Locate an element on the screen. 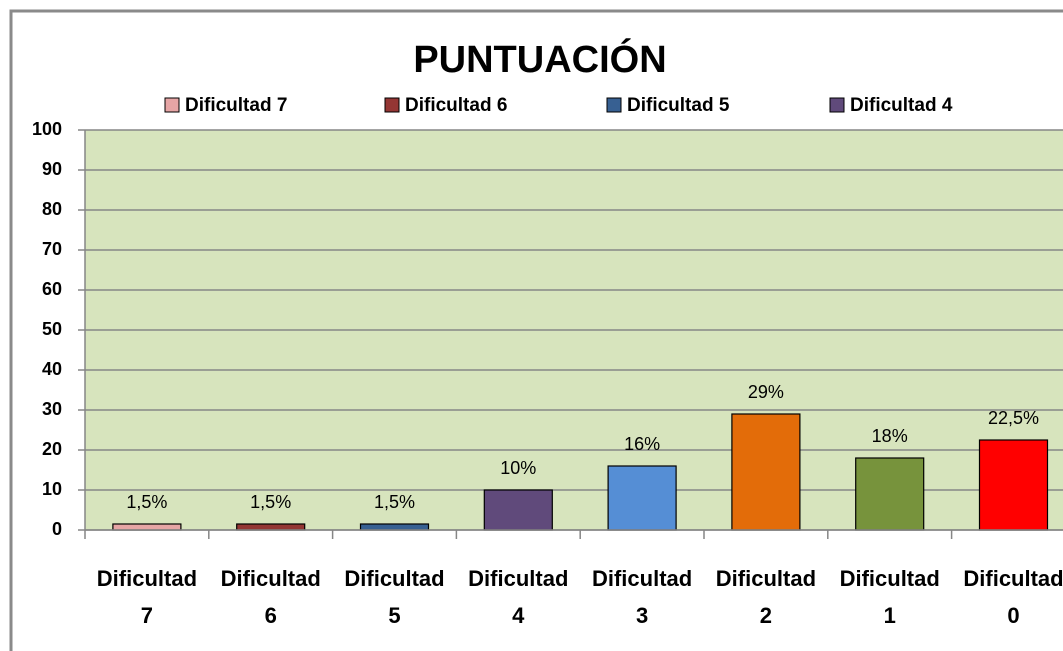 The image size is (1063, 651). value-label: 29% is located at coordinates (766, 392).